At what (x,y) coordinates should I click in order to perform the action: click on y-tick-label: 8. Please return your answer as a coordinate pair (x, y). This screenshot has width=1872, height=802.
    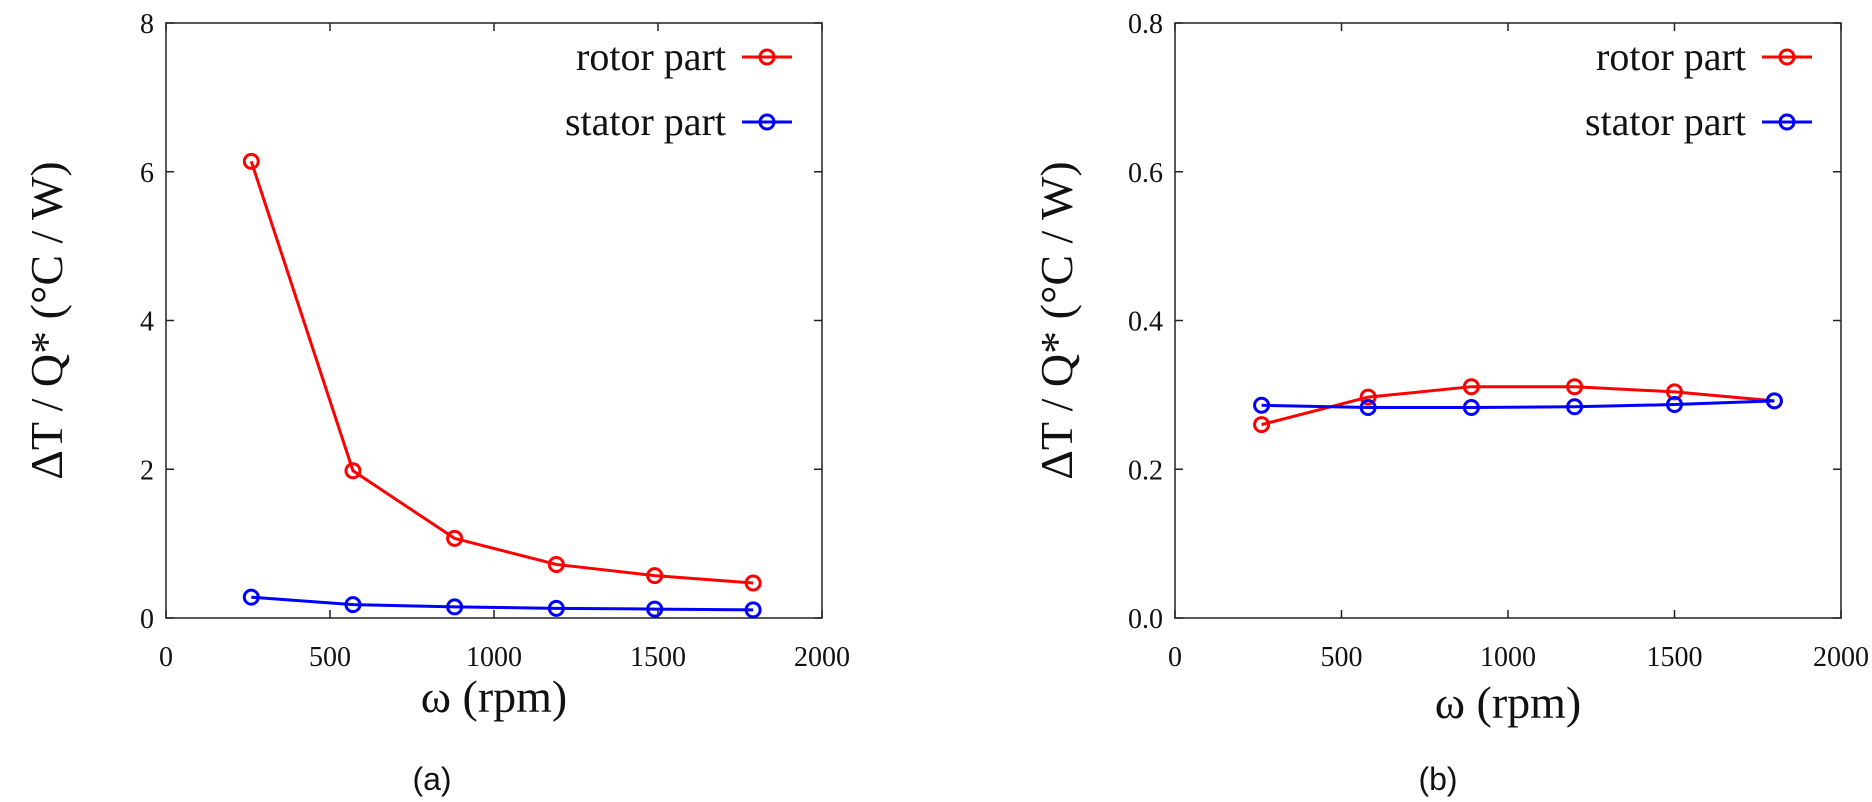
    Looking at the image, I should click on (147, 24).